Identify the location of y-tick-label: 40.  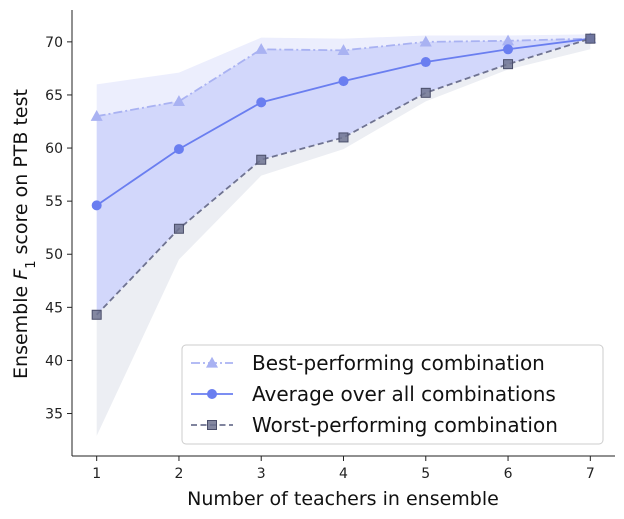
(54, 361).